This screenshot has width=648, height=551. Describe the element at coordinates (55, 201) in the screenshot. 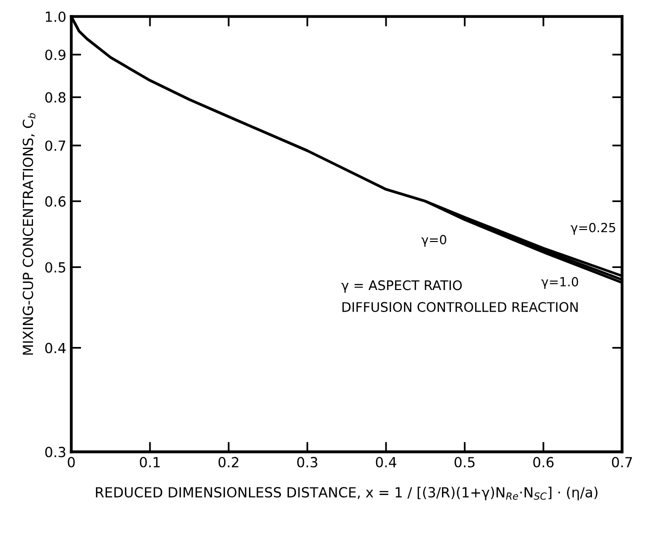

I see `y-tick-label: 0.6` at that location.